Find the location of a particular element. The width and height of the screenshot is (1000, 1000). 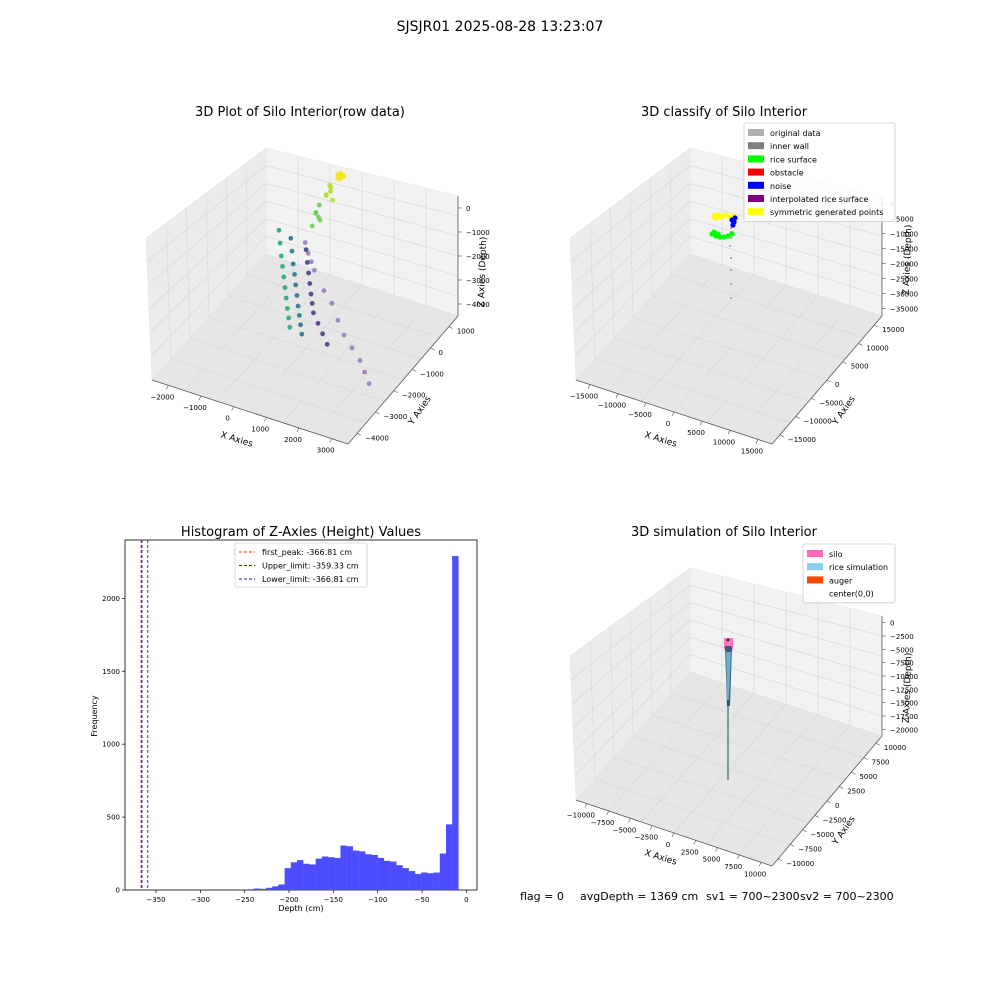

z-tick-label: −3000 is located at coordinates (478, 281).